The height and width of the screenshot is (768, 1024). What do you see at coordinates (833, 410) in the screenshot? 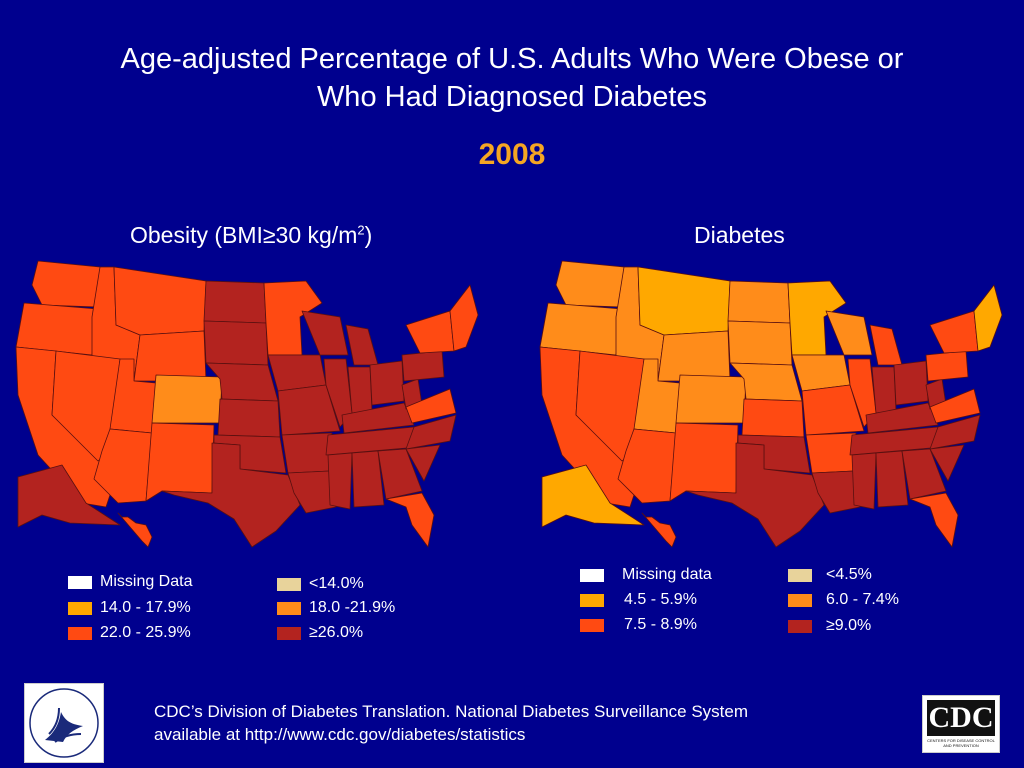
I see `state-missouri` at bounding box center [833, 410].